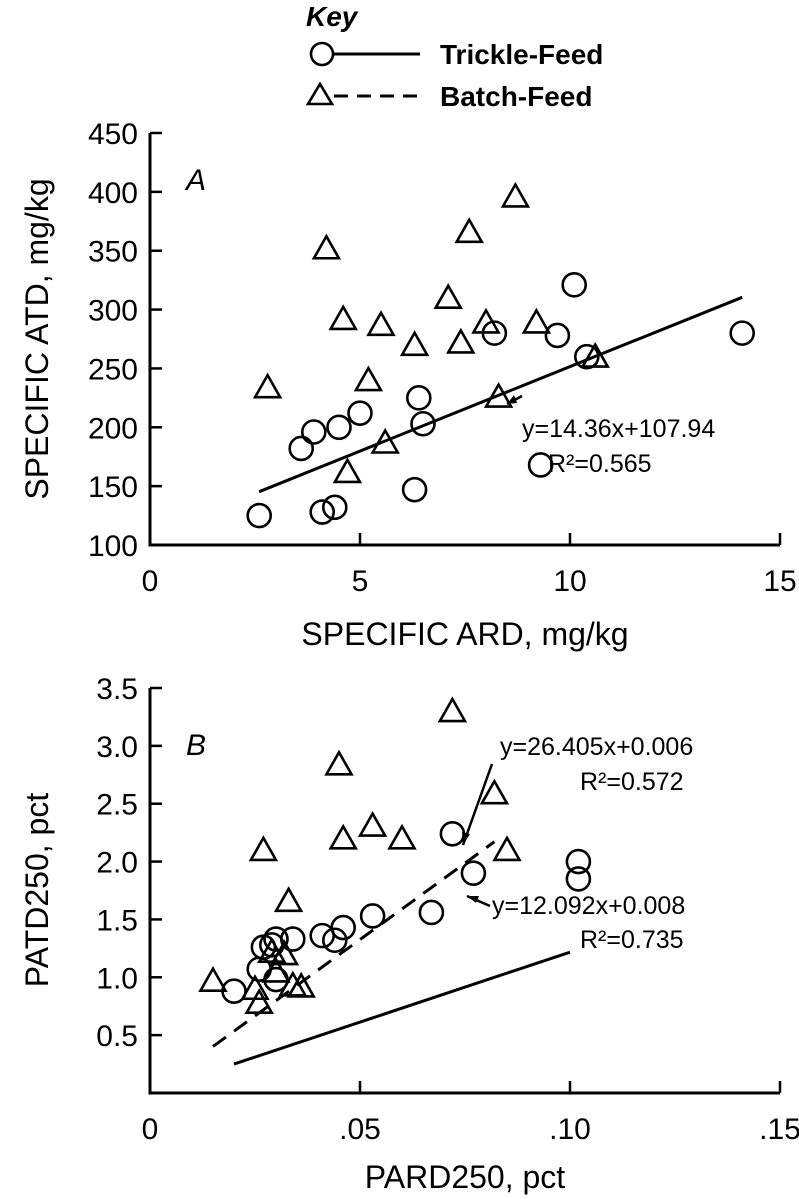  What do you see at coordinates (117, 689) in the screenshot?
I see `y-tick-label: 3.5` at bounding box center [117, 689].